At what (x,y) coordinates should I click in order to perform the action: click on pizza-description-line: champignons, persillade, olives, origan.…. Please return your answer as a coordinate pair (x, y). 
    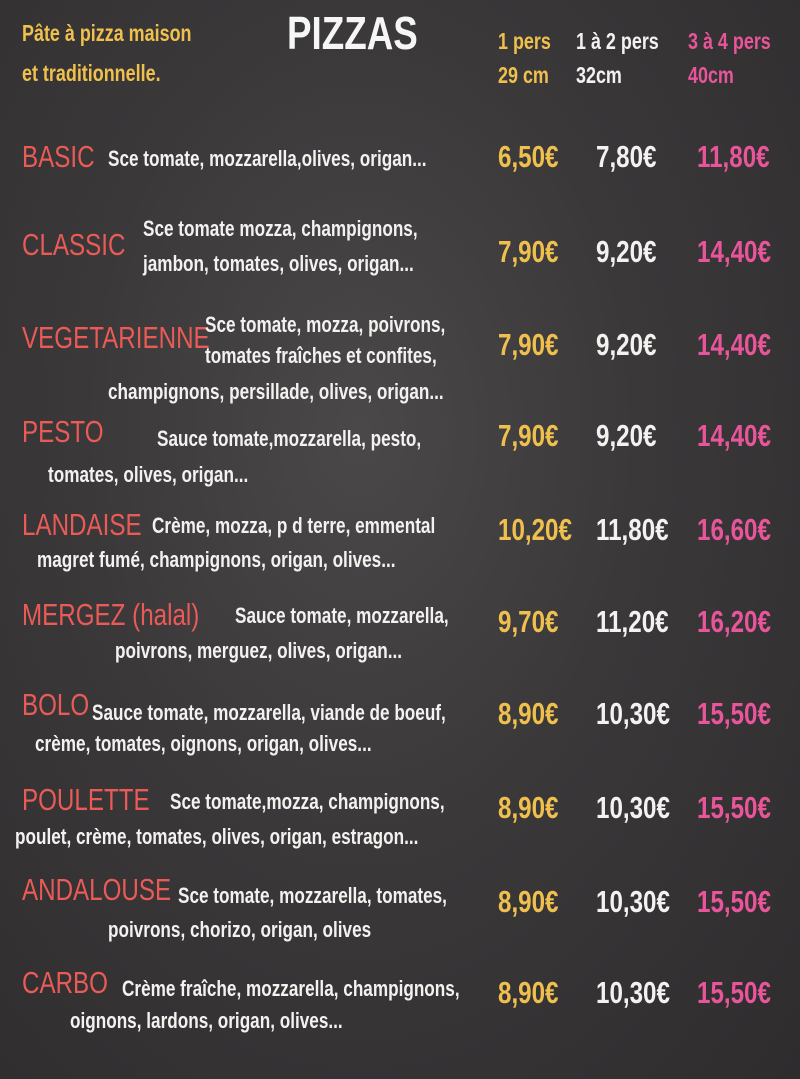
    Looking at the image, I should click on (276, 391).